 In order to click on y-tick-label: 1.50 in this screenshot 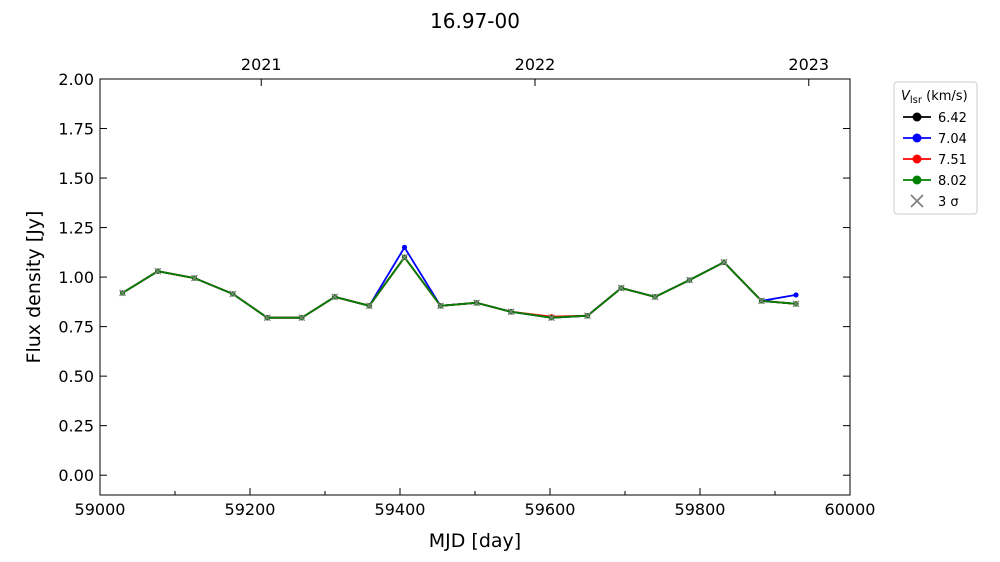, I will do `click(76, 178)`.